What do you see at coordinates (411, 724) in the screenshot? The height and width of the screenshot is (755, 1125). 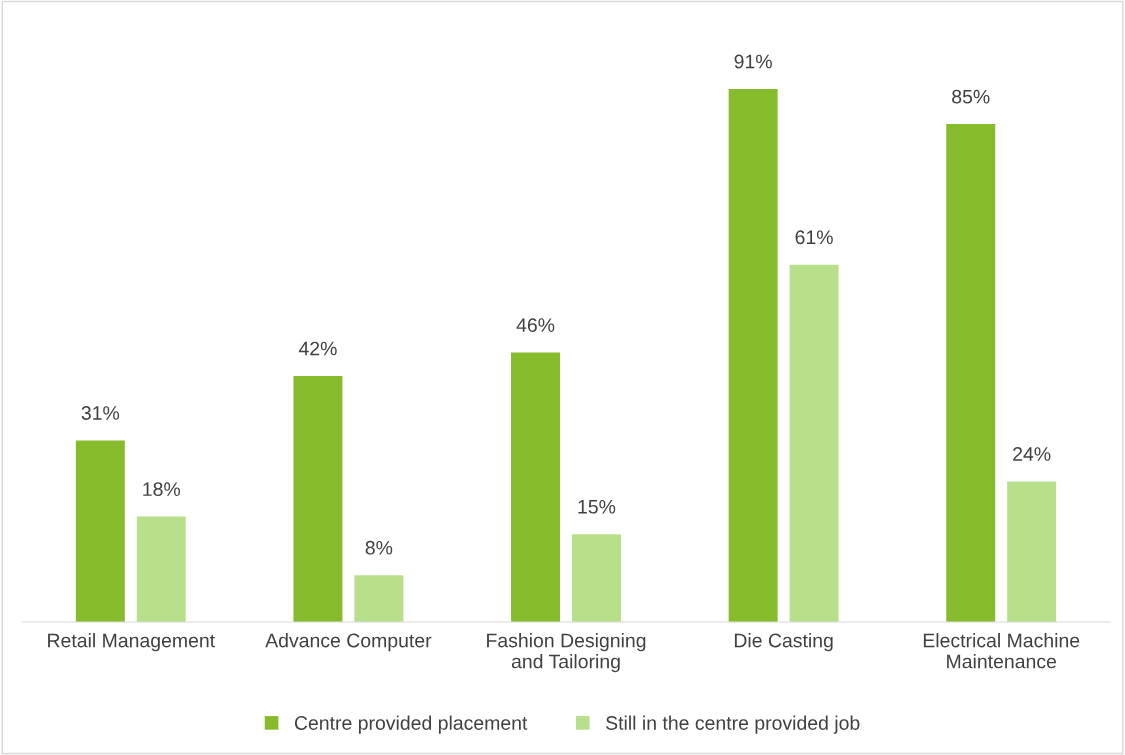 I see `legend-label: Centre provided placement` at bounding box center [411, 724].